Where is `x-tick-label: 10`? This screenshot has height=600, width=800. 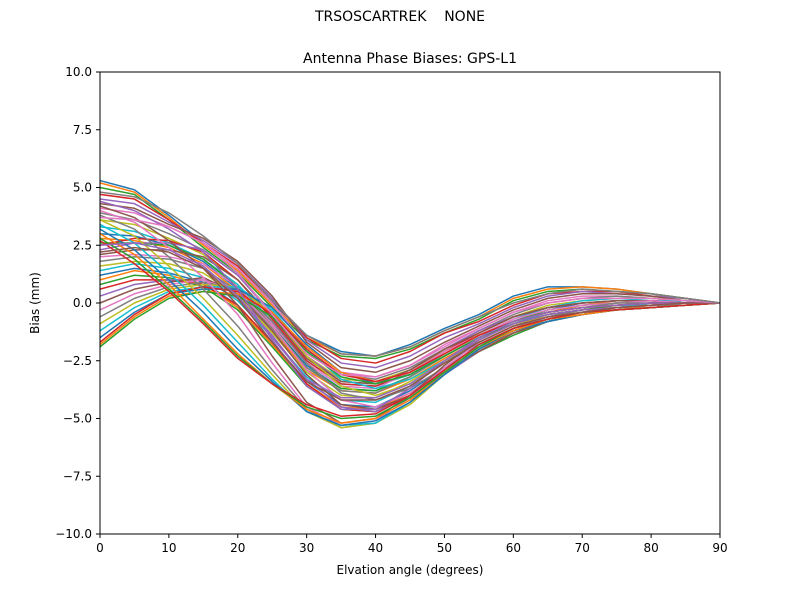 x-tick-label: 10 is located at coordinates (168, 548).